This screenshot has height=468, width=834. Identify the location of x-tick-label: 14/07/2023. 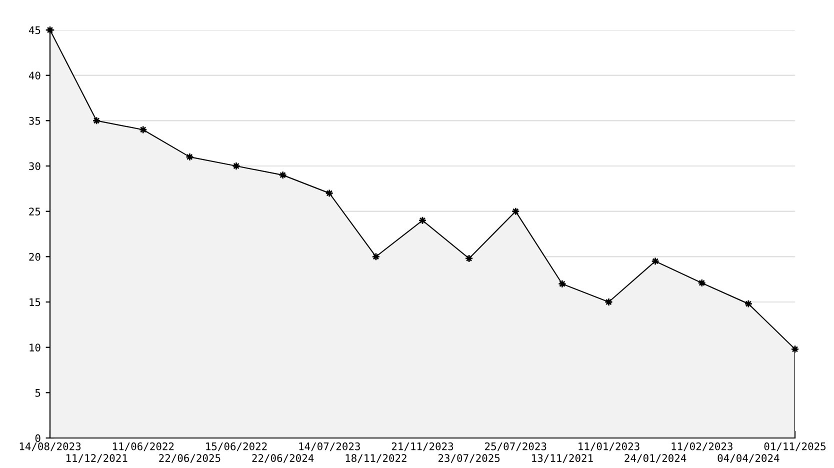
(329, 447).